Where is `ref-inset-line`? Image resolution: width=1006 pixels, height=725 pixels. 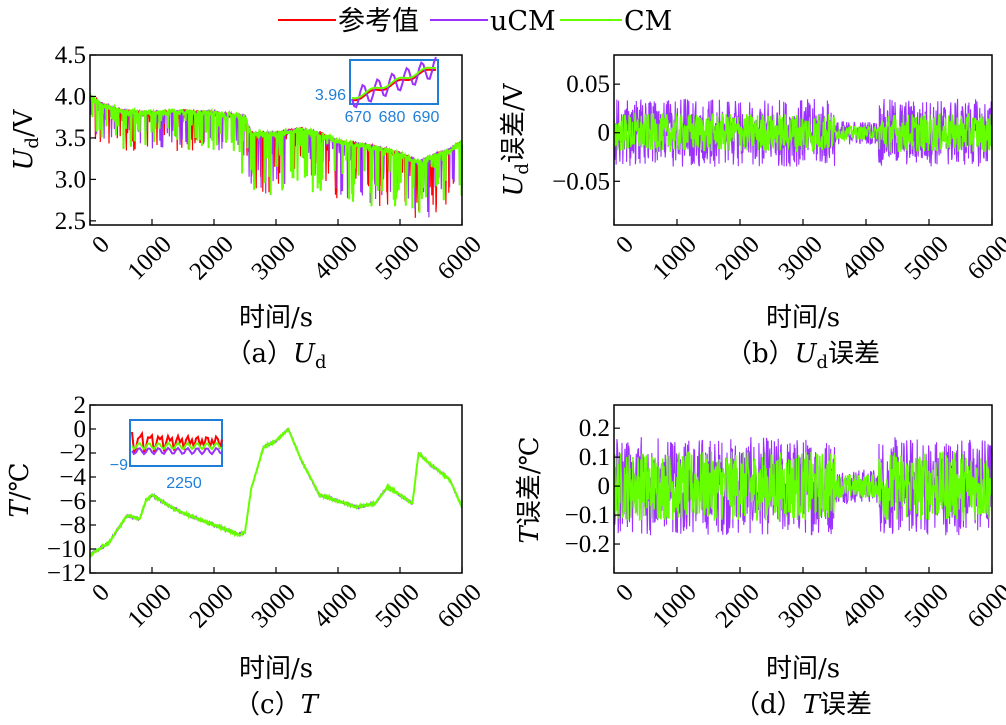 ref-inset-line is located at coordinates (177, 442).